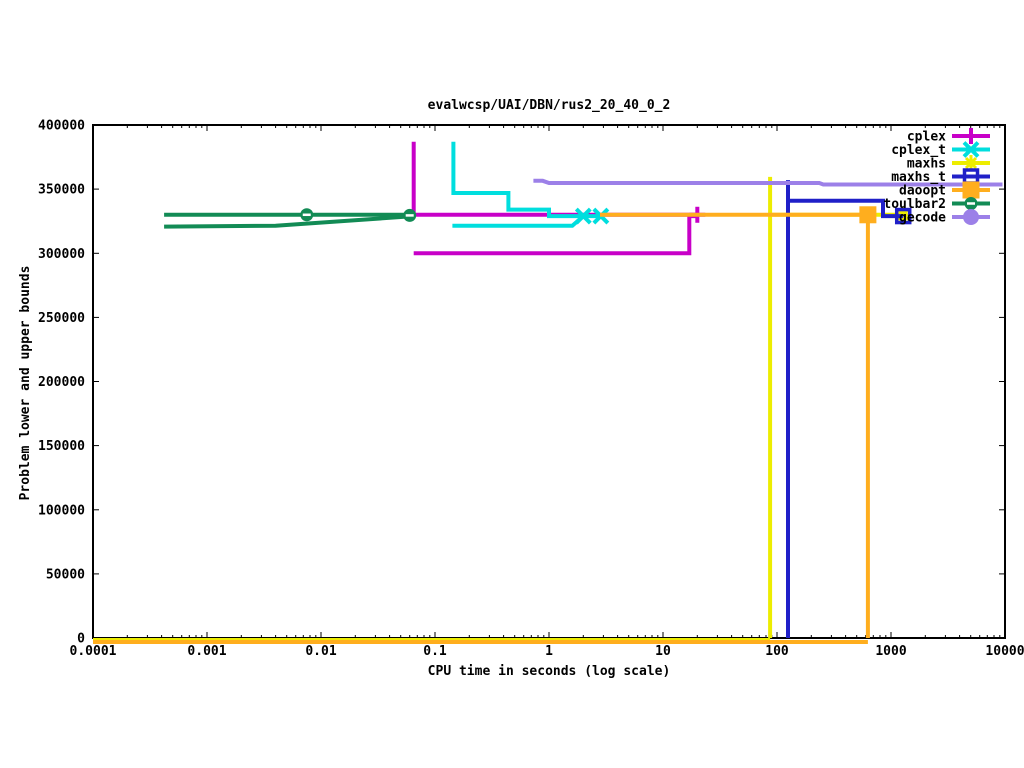  I want to click on legend-label-toulbar2: toulbar2, so click(914, 204).